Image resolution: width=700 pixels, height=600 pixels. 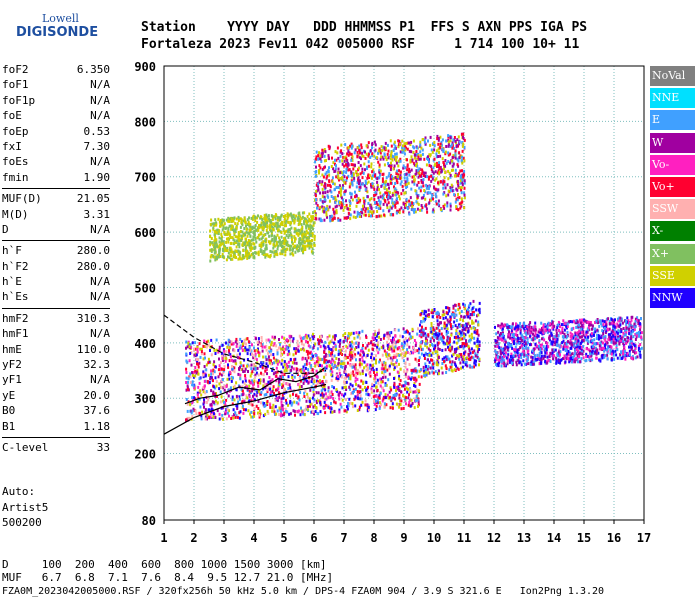 What do you see at coordinates (56, 146) in the screenshot?
I see `param-row: fxI 7.30` at bounding box center [56, 146].